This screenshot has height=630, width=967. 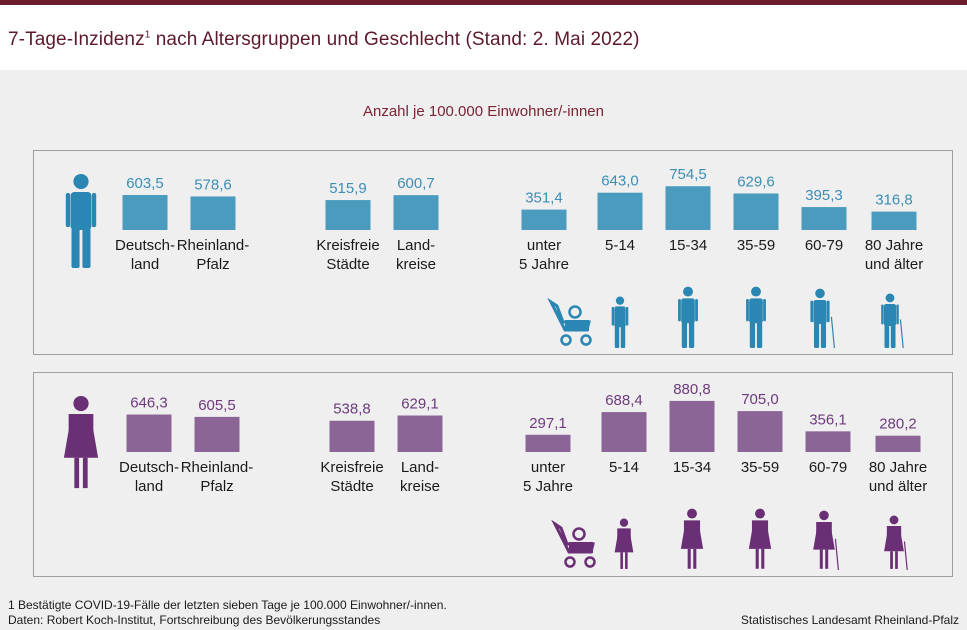 I want to click on male-value-label-8: 629,6, so click(x=756, y=181).